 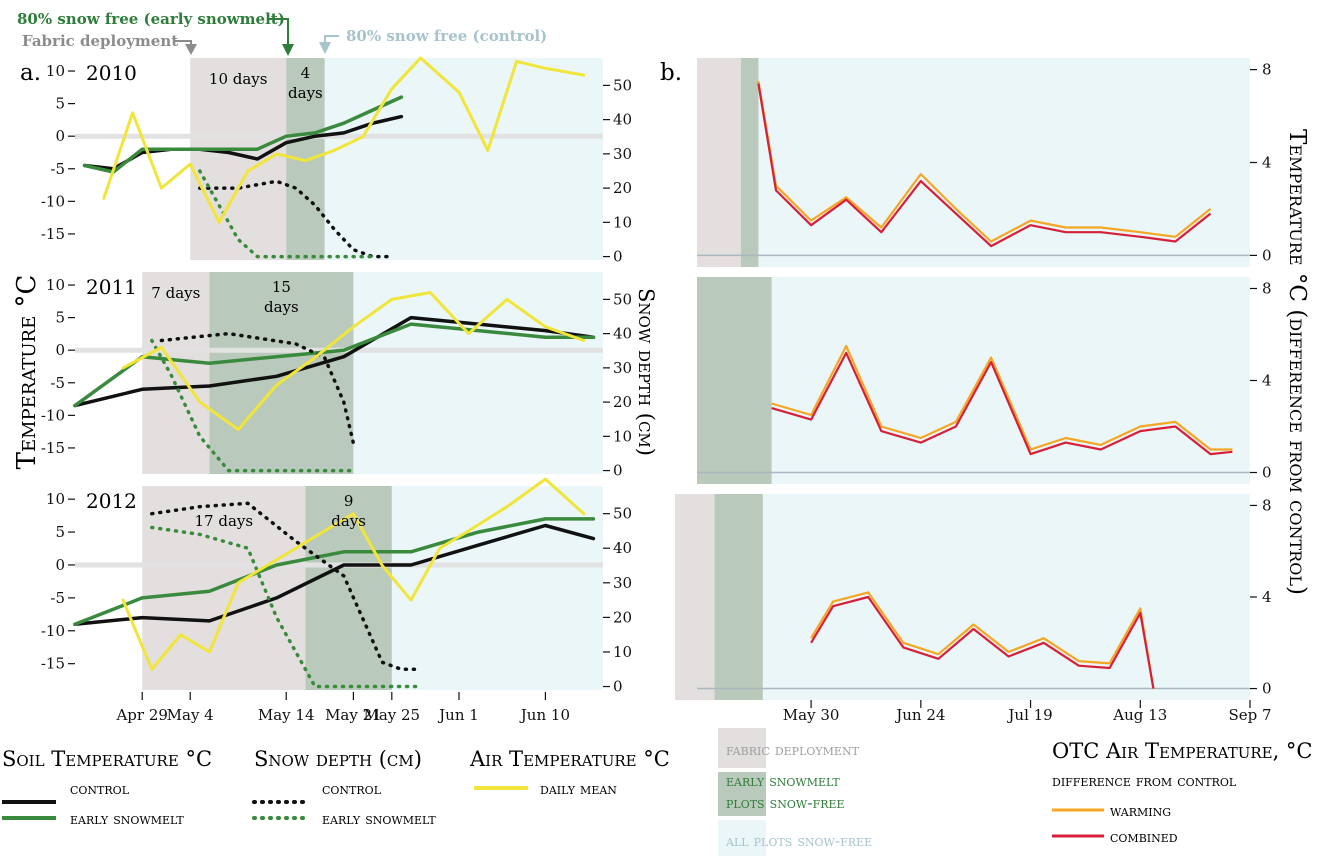 I want to click on legend-early-label-1: early snowmelt, so click(x=783, y=780).